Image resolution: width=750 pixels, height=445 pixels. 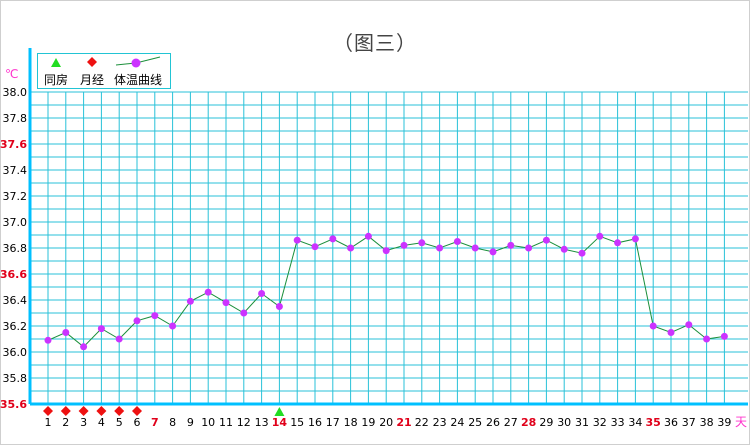 What do you see at coordinates (65, 422) in the screenshot?
I see `x-tick-label: 2` at bounding box center [65, 422].